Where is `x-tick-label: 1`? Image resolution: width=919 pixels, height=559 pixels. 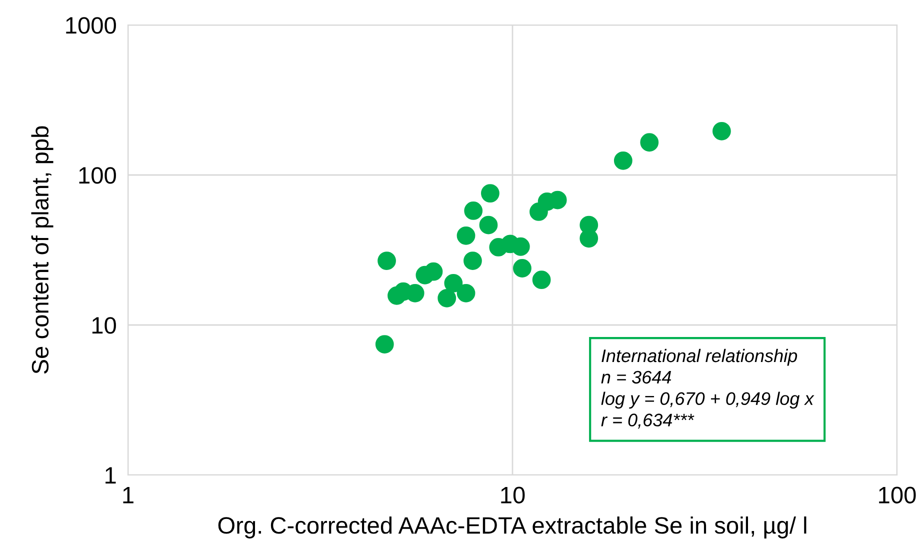
x-tick-label: 1 is located at coordinates (128, 495).